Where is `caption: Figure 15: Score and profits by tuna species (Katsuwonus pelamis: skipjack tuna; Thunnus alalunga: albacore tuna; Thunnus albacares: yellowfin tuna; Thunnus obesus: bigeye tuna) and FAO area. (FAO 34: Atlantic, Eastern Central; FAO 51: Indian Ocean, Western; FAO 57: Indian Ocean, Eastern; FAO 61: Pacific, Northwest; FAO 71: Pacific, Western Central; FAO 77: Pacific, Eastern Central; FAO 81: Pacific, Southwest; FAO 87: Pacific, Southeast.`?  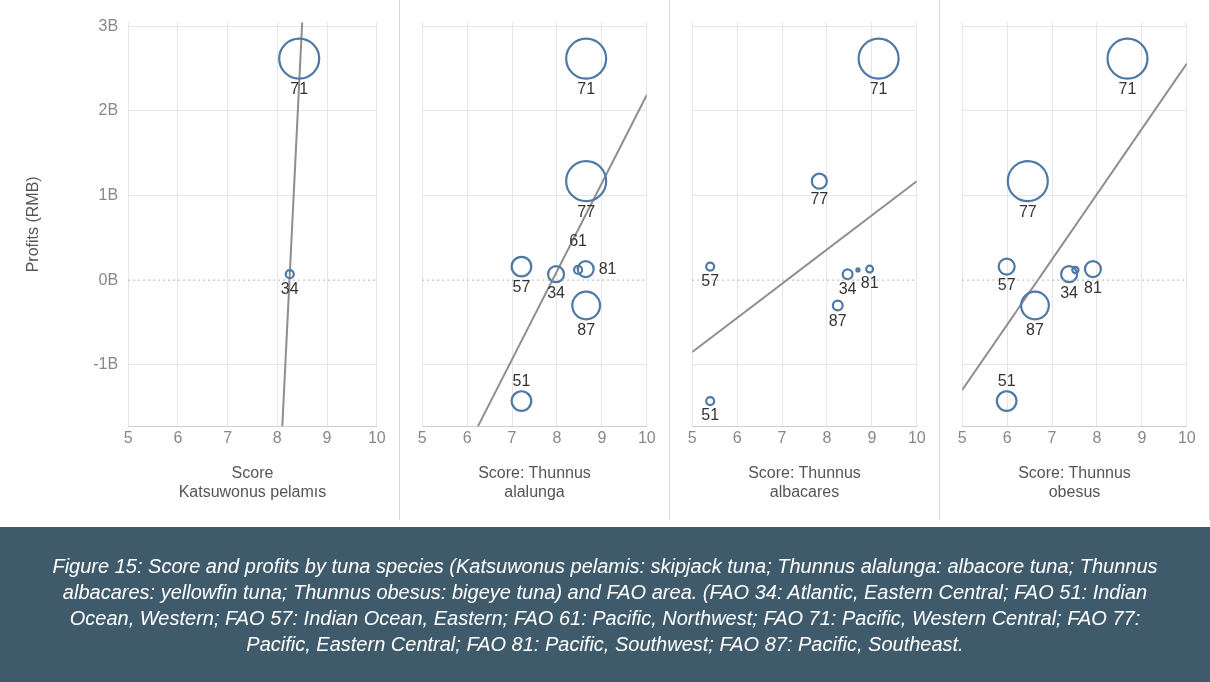 caption: Figure 15: Score and profits by tuna species (Katsuwonus pelamis: skipjack tuna; Thunnus alalunga: albacore tuna; Thunnus albacares: yellowfin tuna; Thunnus obesus: bigeye tuna) and FAO area. (FAO 34: Atlantic, Eastern Central; FAO 51: Indian Ocean, Western; FAO 57: Indian Ocean, Eastern; FAO 61: Pacific, Northwest; FAO 71: Pacific, Western Central; FAO 77: Pacific, Eastern Central; FAO 81: Pacific, Southwest; FAO 87: Pacific, Southeast. is located at coordinates (605, 605).